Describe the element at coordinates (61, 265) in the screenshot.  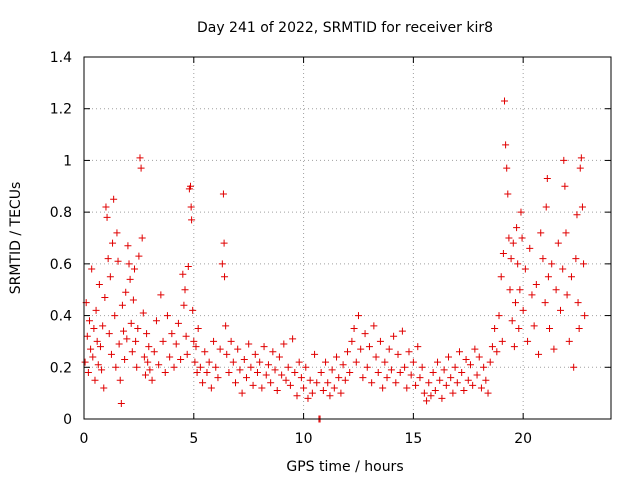
I see `y-tick-label: 0.6` at that location.